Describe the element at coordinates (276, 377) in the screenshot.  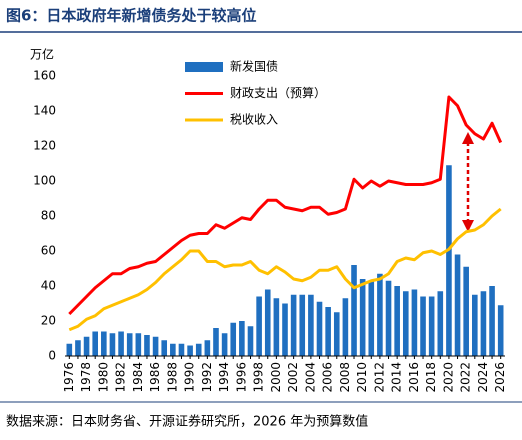
I see `x-tick-label: 2000` at that location.